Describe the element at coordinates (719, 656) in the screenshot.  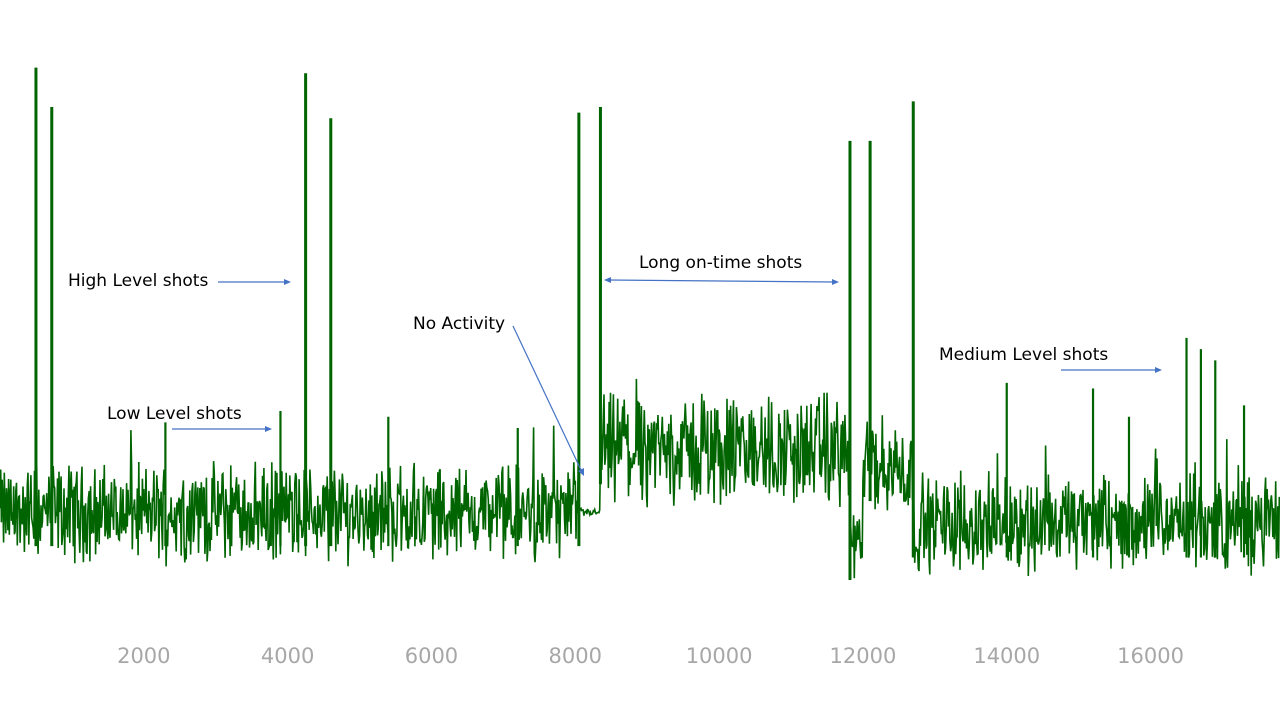
I see `x-tick-label: 10000` at that location.